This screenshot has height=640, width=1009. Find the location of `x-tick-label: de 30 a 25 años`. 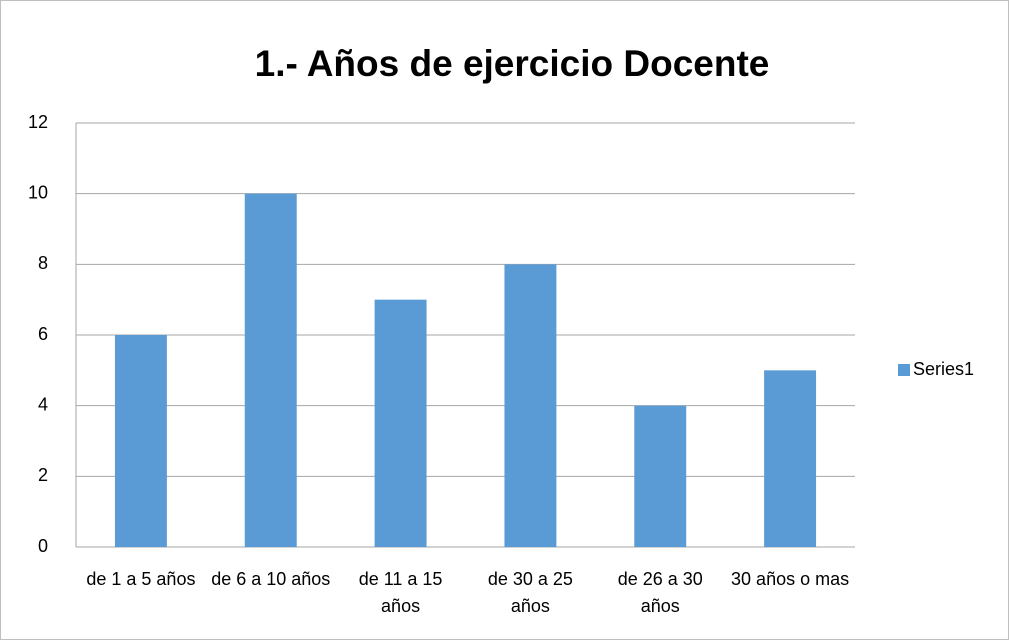

x-tick-label: de 30 a 25 años is located at coordinates (530, 592).